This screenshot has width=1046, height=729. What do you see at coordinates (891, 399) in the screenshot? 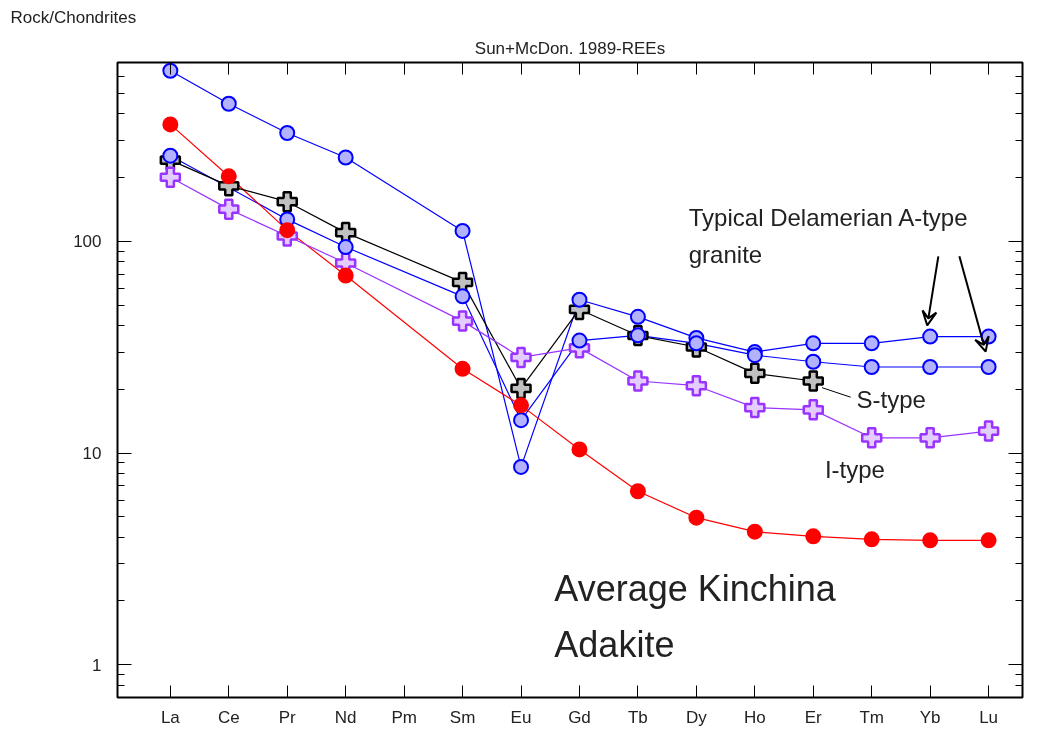
I see `annotation: S-type` at bounding box center [891, 399].